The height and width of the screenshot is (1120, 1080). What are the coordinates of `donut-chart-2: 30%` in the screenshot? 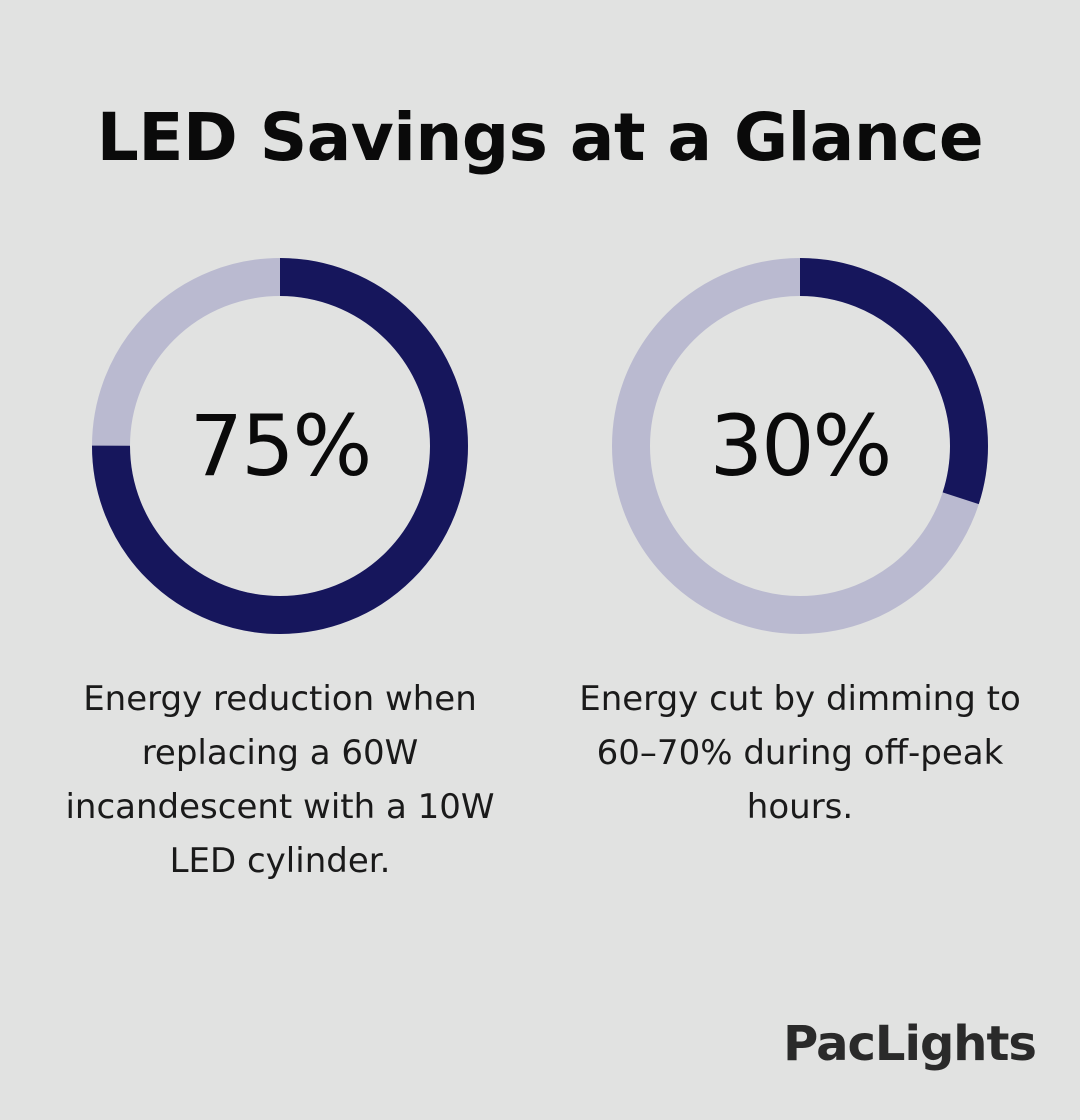 It's located at (800, 446).